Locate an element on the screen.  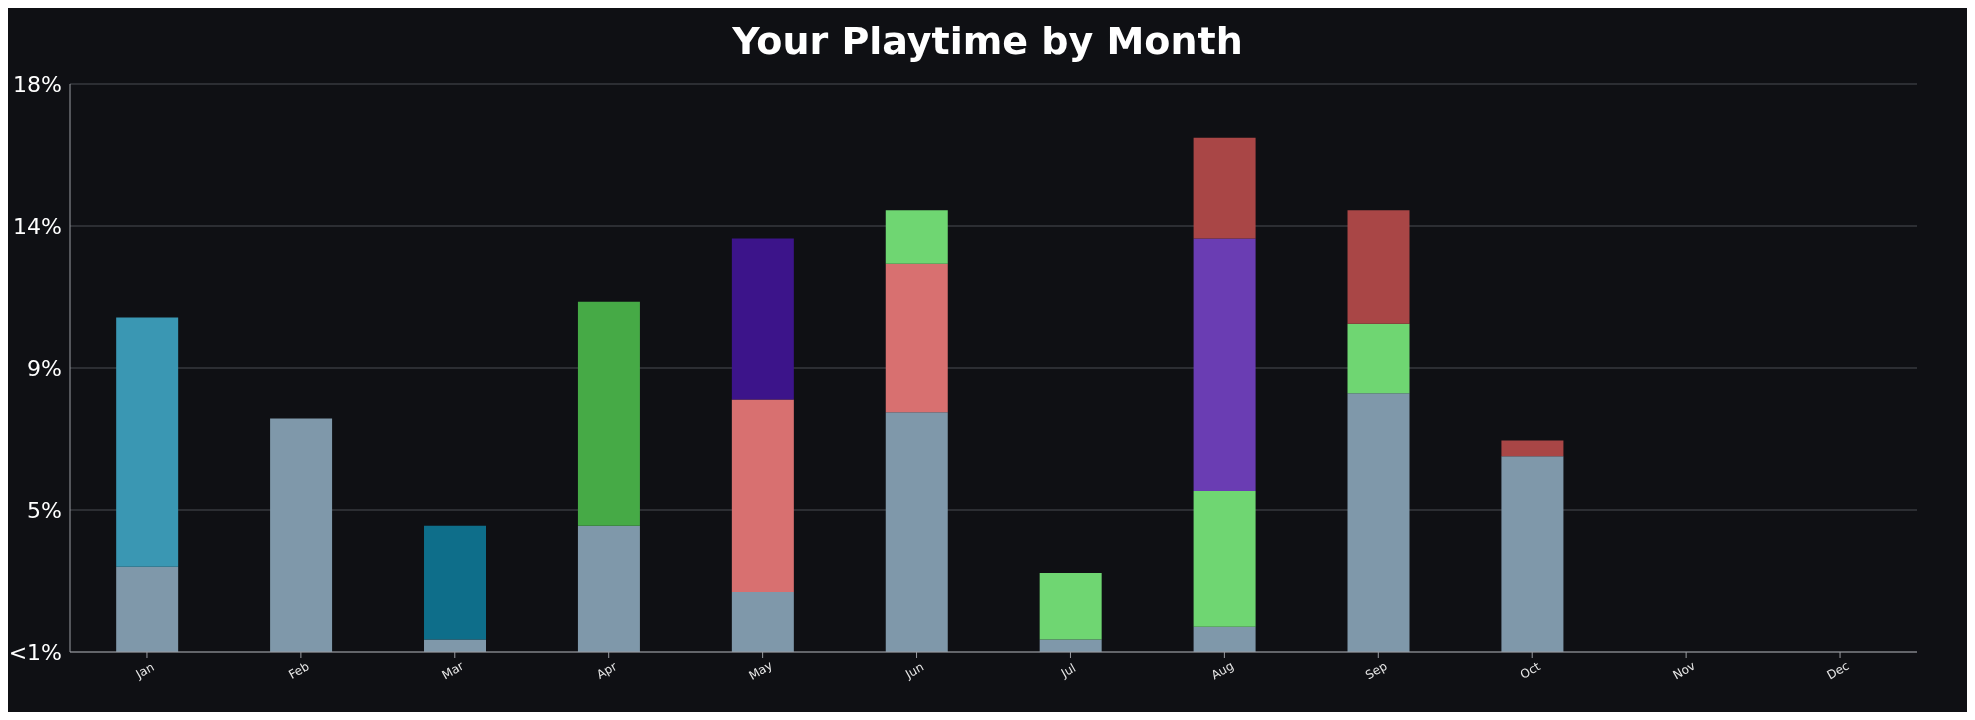
x-tick-label: Jun is located at coordinates (914, 670).